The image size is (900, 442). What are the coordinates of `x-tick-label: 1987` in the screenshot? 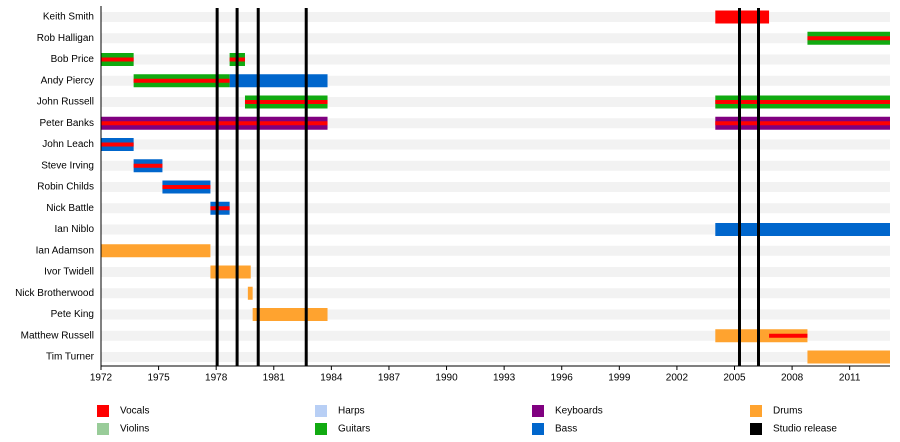 It's located at (389, 378).